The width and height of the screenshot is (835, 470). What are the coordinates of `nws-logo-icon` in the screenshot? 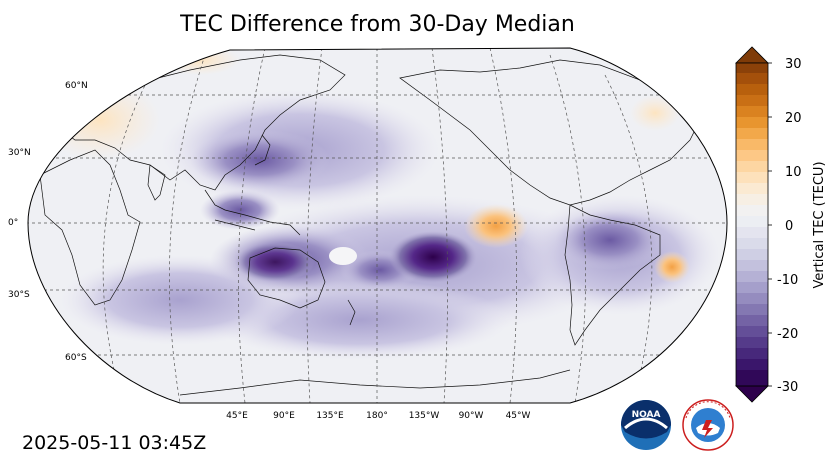 It's located at (708, 425).